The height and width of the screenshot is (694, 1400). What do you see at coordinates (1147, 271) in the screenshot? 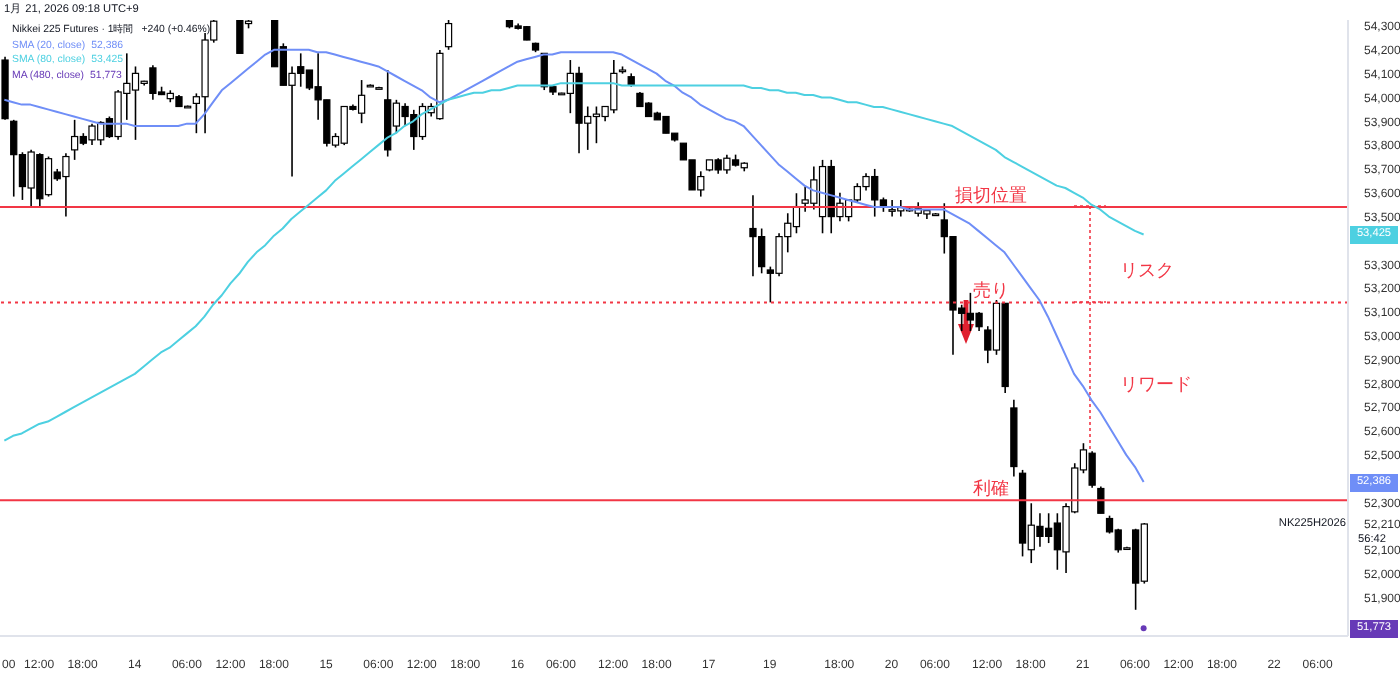
I see `annotation: リスク` at bounding box center [1147, 271].